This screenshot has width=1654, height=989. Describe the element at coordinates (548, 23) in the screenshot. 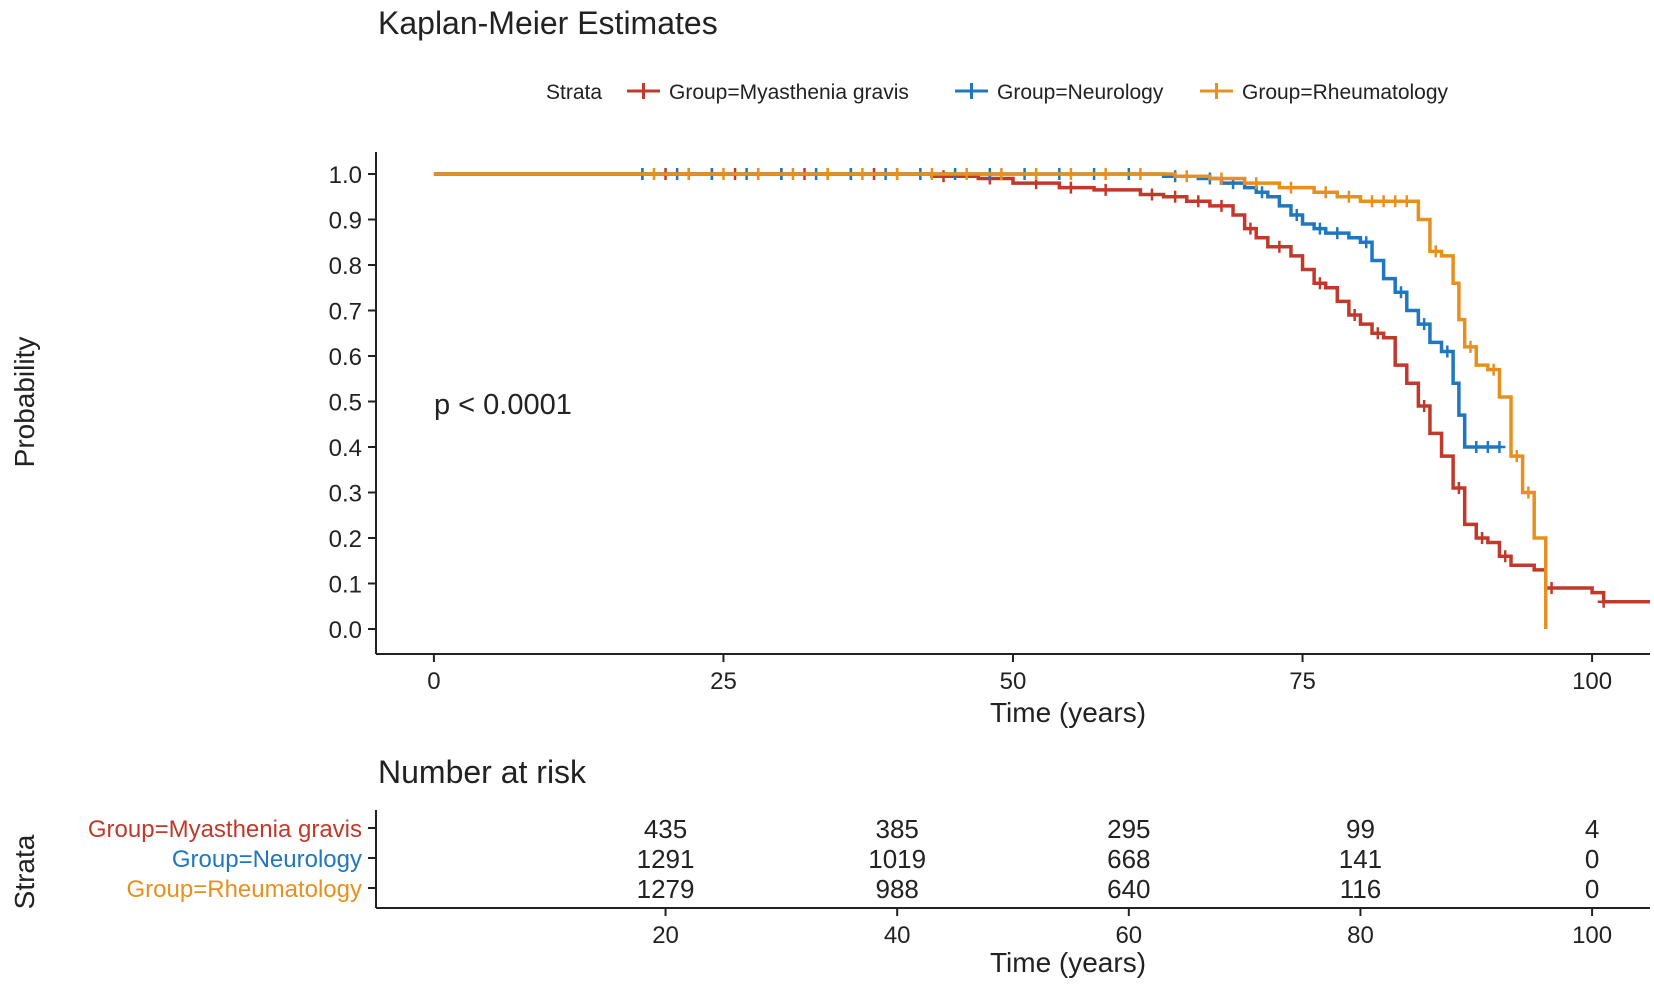

I see `chart-title: Kaplan-Meier Estimates` at that location.